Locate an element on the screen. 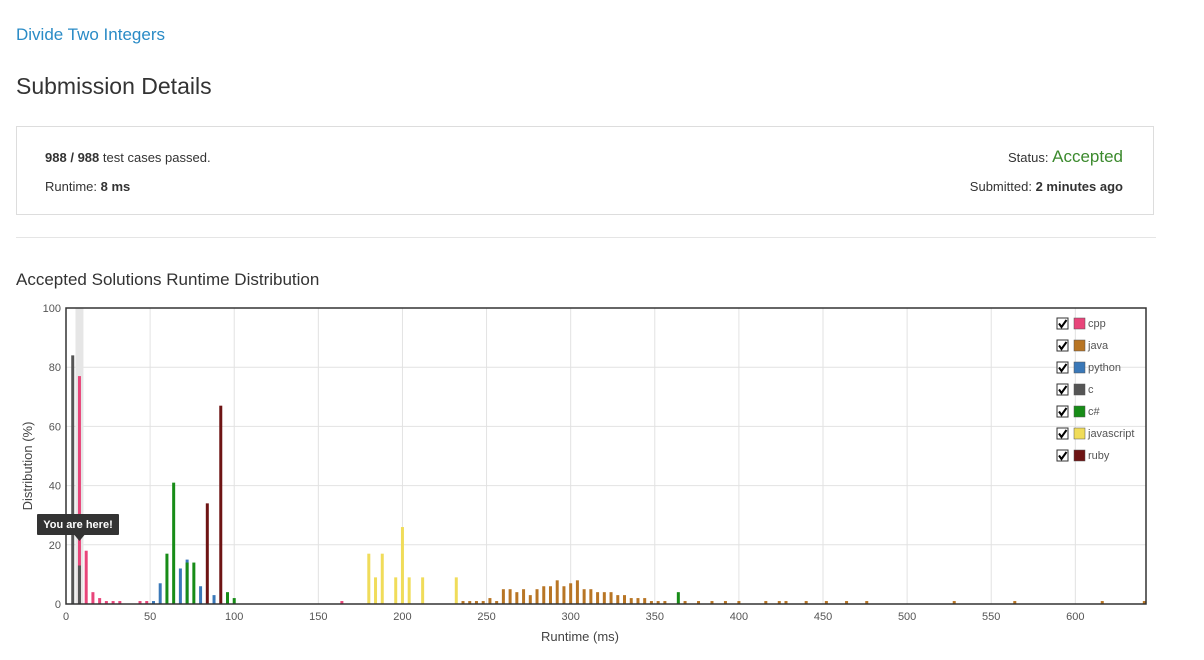 This screenshot has width=1204, height=660. total-count: 988 is located at coordinates (88, 157).